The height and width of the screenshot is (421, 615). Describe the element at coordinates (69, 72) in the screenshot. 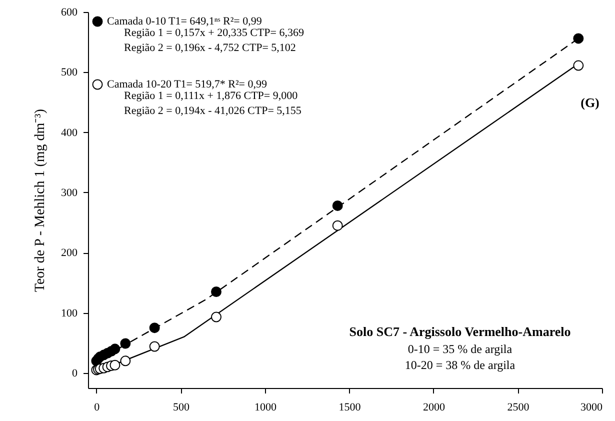

I see `y-tick-label: 500` at that location.